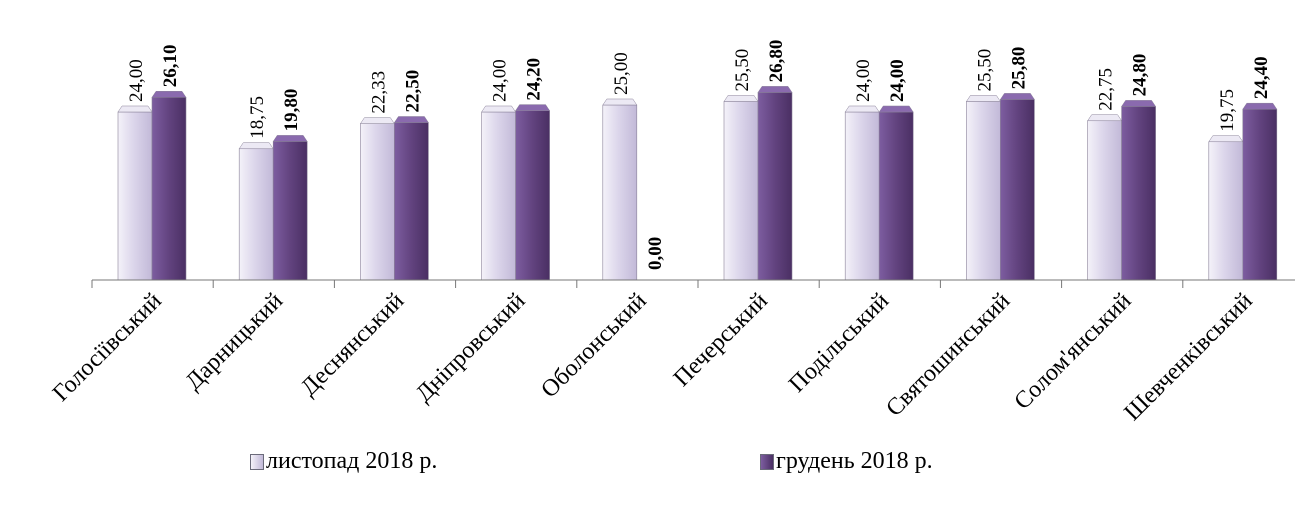 The height and width of the screenshot is (506, 1295). Describe the element at coordinates (352, 461) in the screenshot. I see `legend-label-series-1: листопад 2018 р.` at that location.